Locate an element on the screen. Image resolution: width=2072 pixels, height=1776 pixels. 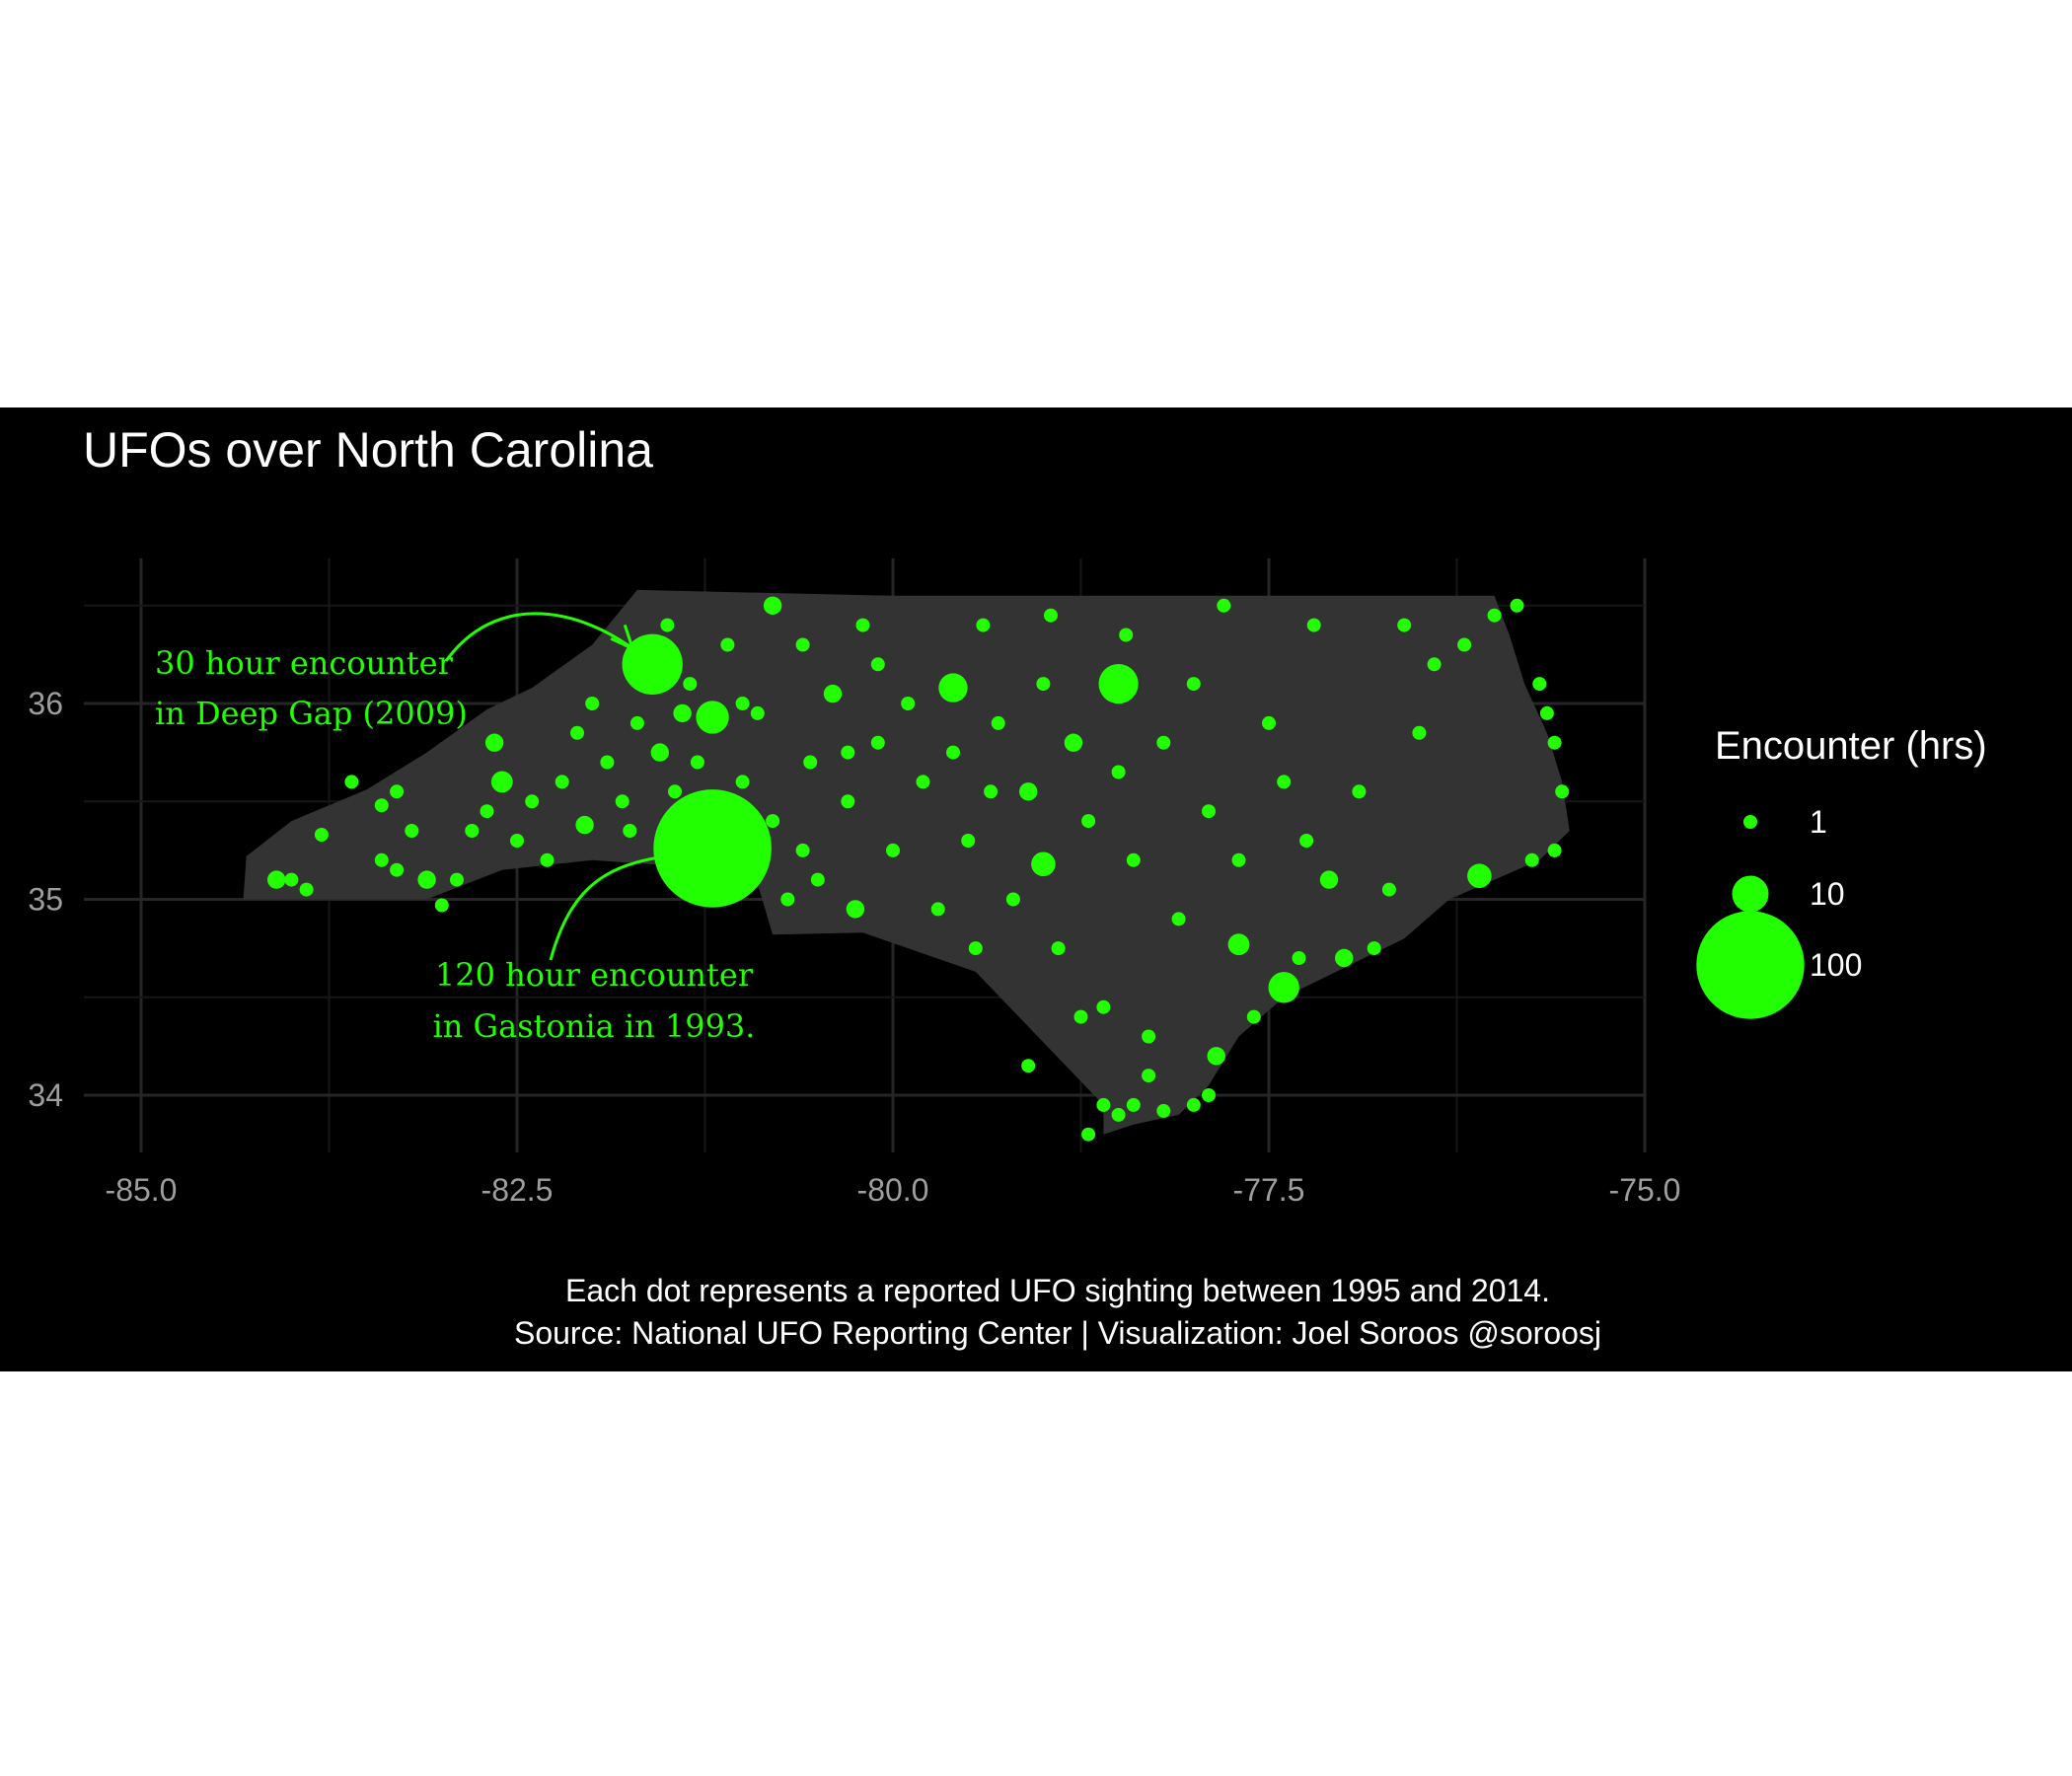
chart-title: UFOs over North Carolina is located at coordinates (368, 450).